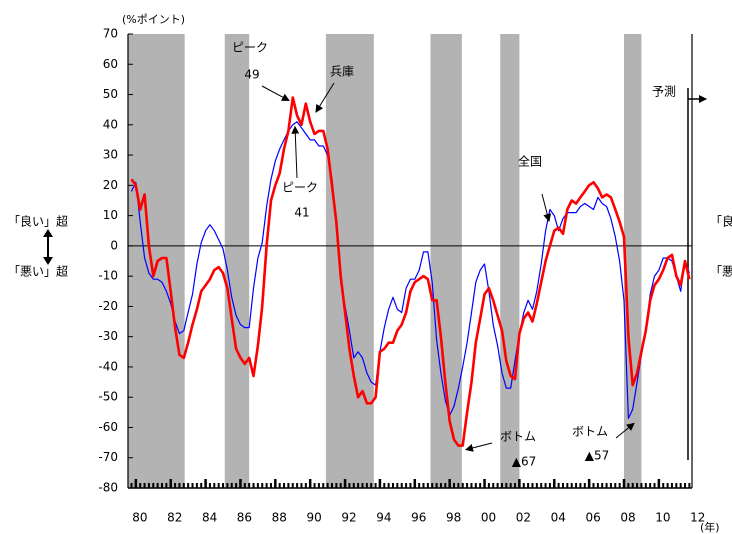 The height and width of the screenshot is (534, 732). I want to click on x-tick-label: 98, so click(453, 518).